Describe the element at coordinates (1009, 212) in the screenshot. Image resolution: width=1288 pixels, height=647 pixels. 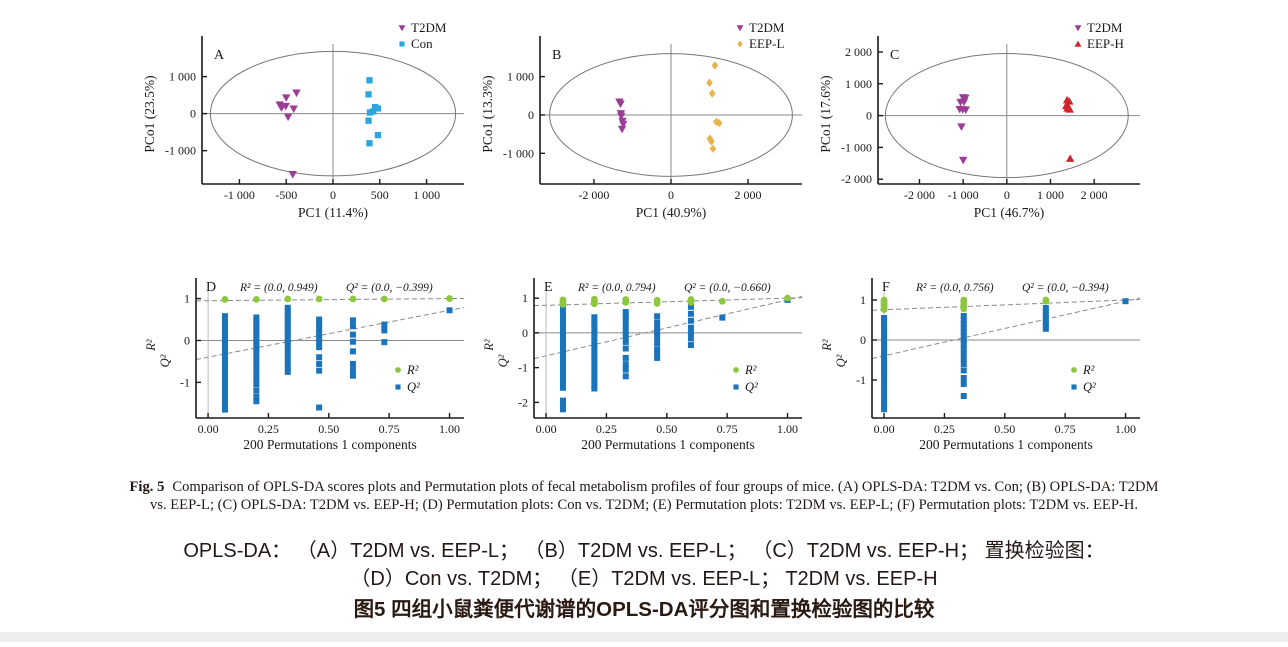
I see `x-axis-label: PC1 (46.7%)` at that location.